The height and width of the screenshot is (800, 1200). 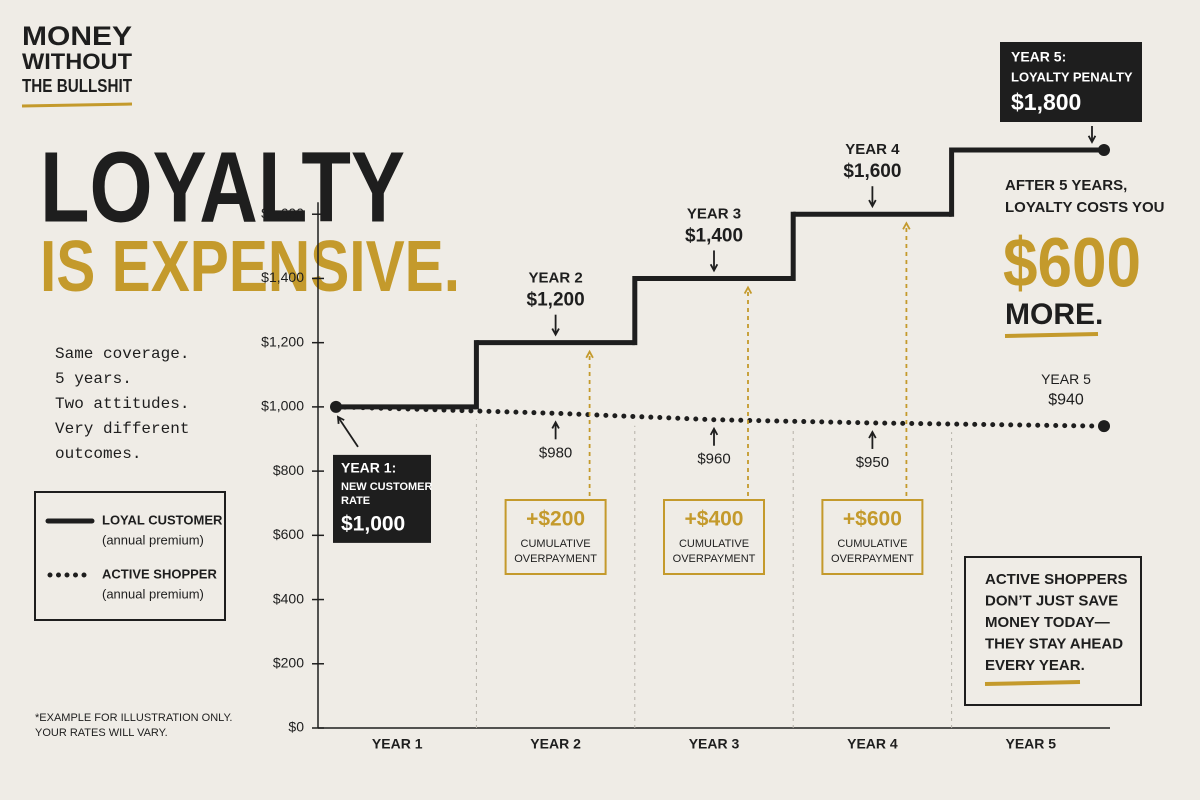 What do you see at coordinates (1046, 102) in the screenshot?
I see `callout-value: $1,800` at bounding box center [1046, 102].